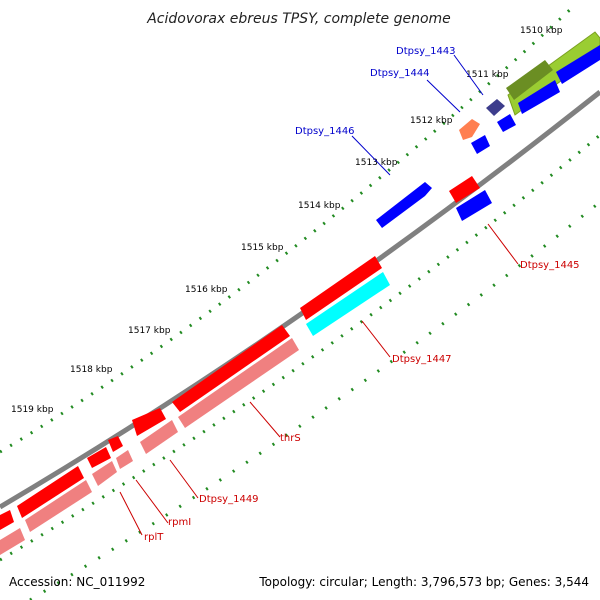  Describe the element at coordinates (487, 75) in the screenshot. I see `tick-label-1511: 1511 kbp` at that location.